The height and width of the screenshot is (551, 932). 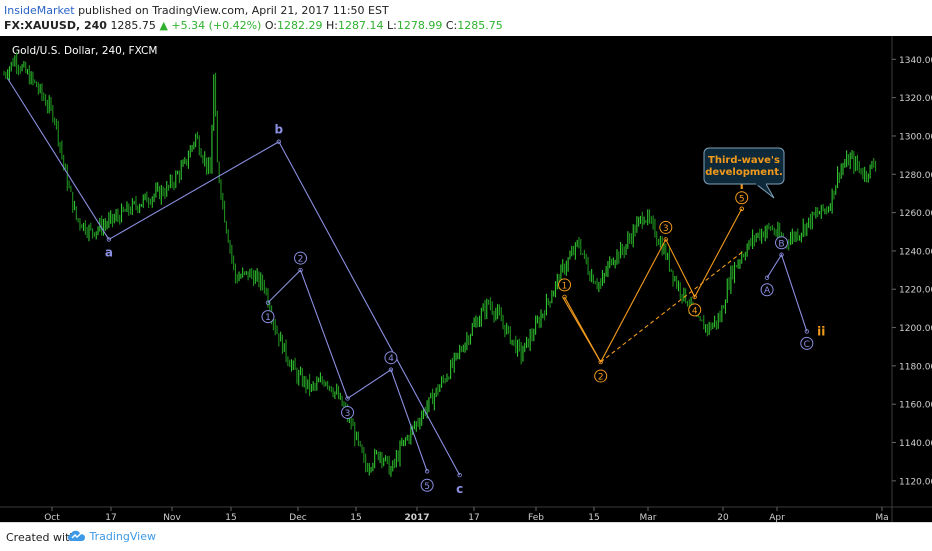 I want to click on y-tick-label: 1260.00, so click(x=915, y=214).